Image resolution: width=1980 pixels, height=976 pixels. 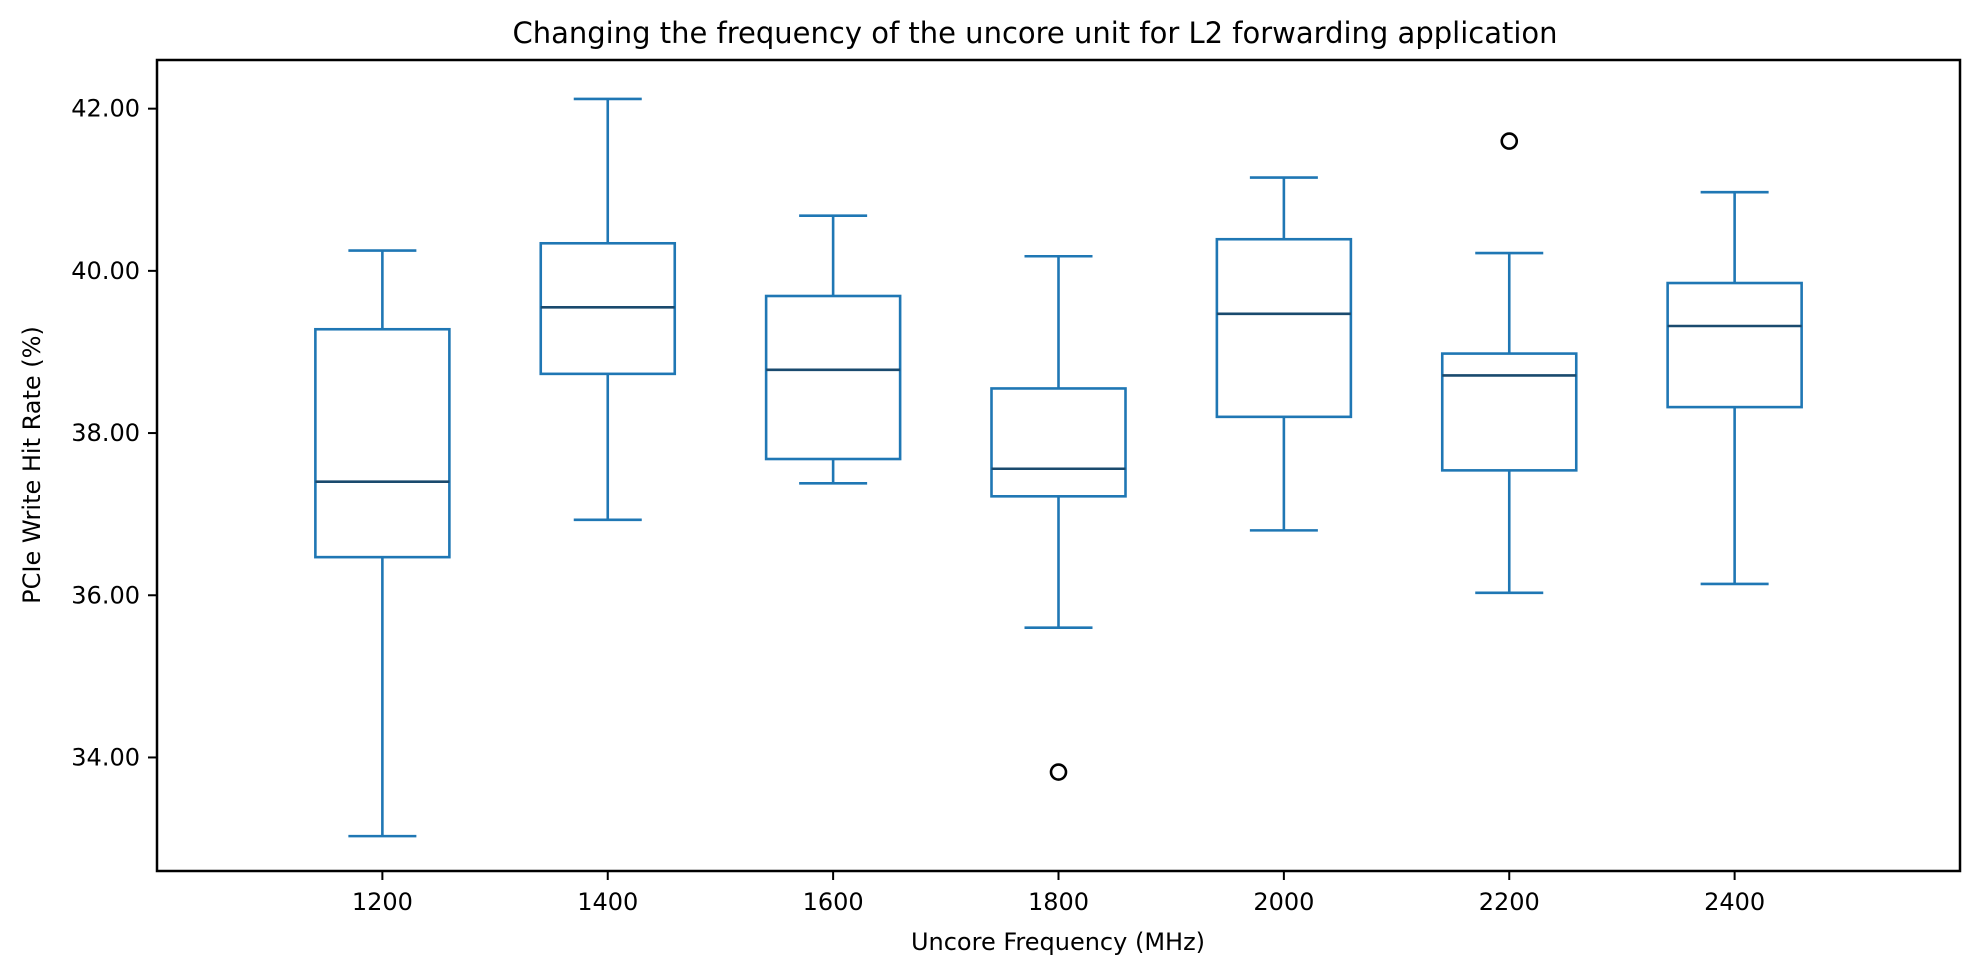 I want to click on y-tick-label: 38.00, so click(x=105, y=433).